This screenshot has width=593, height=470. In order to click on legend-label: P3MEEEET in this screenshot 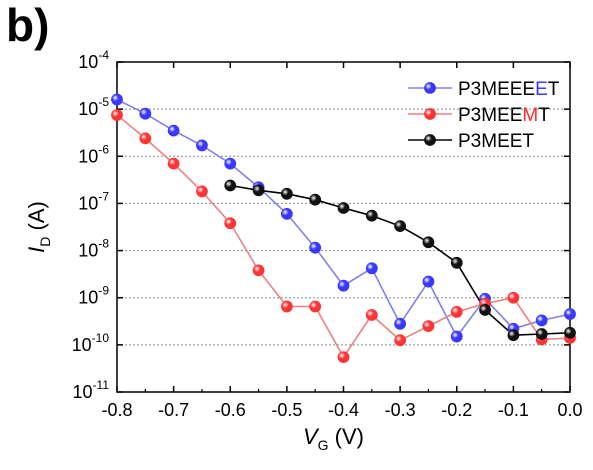, I will do `click(509, 89)`.